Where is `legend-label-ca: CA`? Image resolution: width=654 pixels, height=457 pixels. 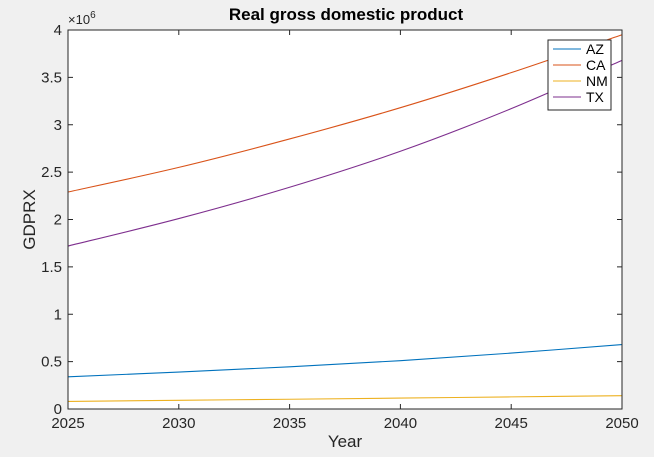 legend-label-ca: CA is located at coordinates (596, 65).